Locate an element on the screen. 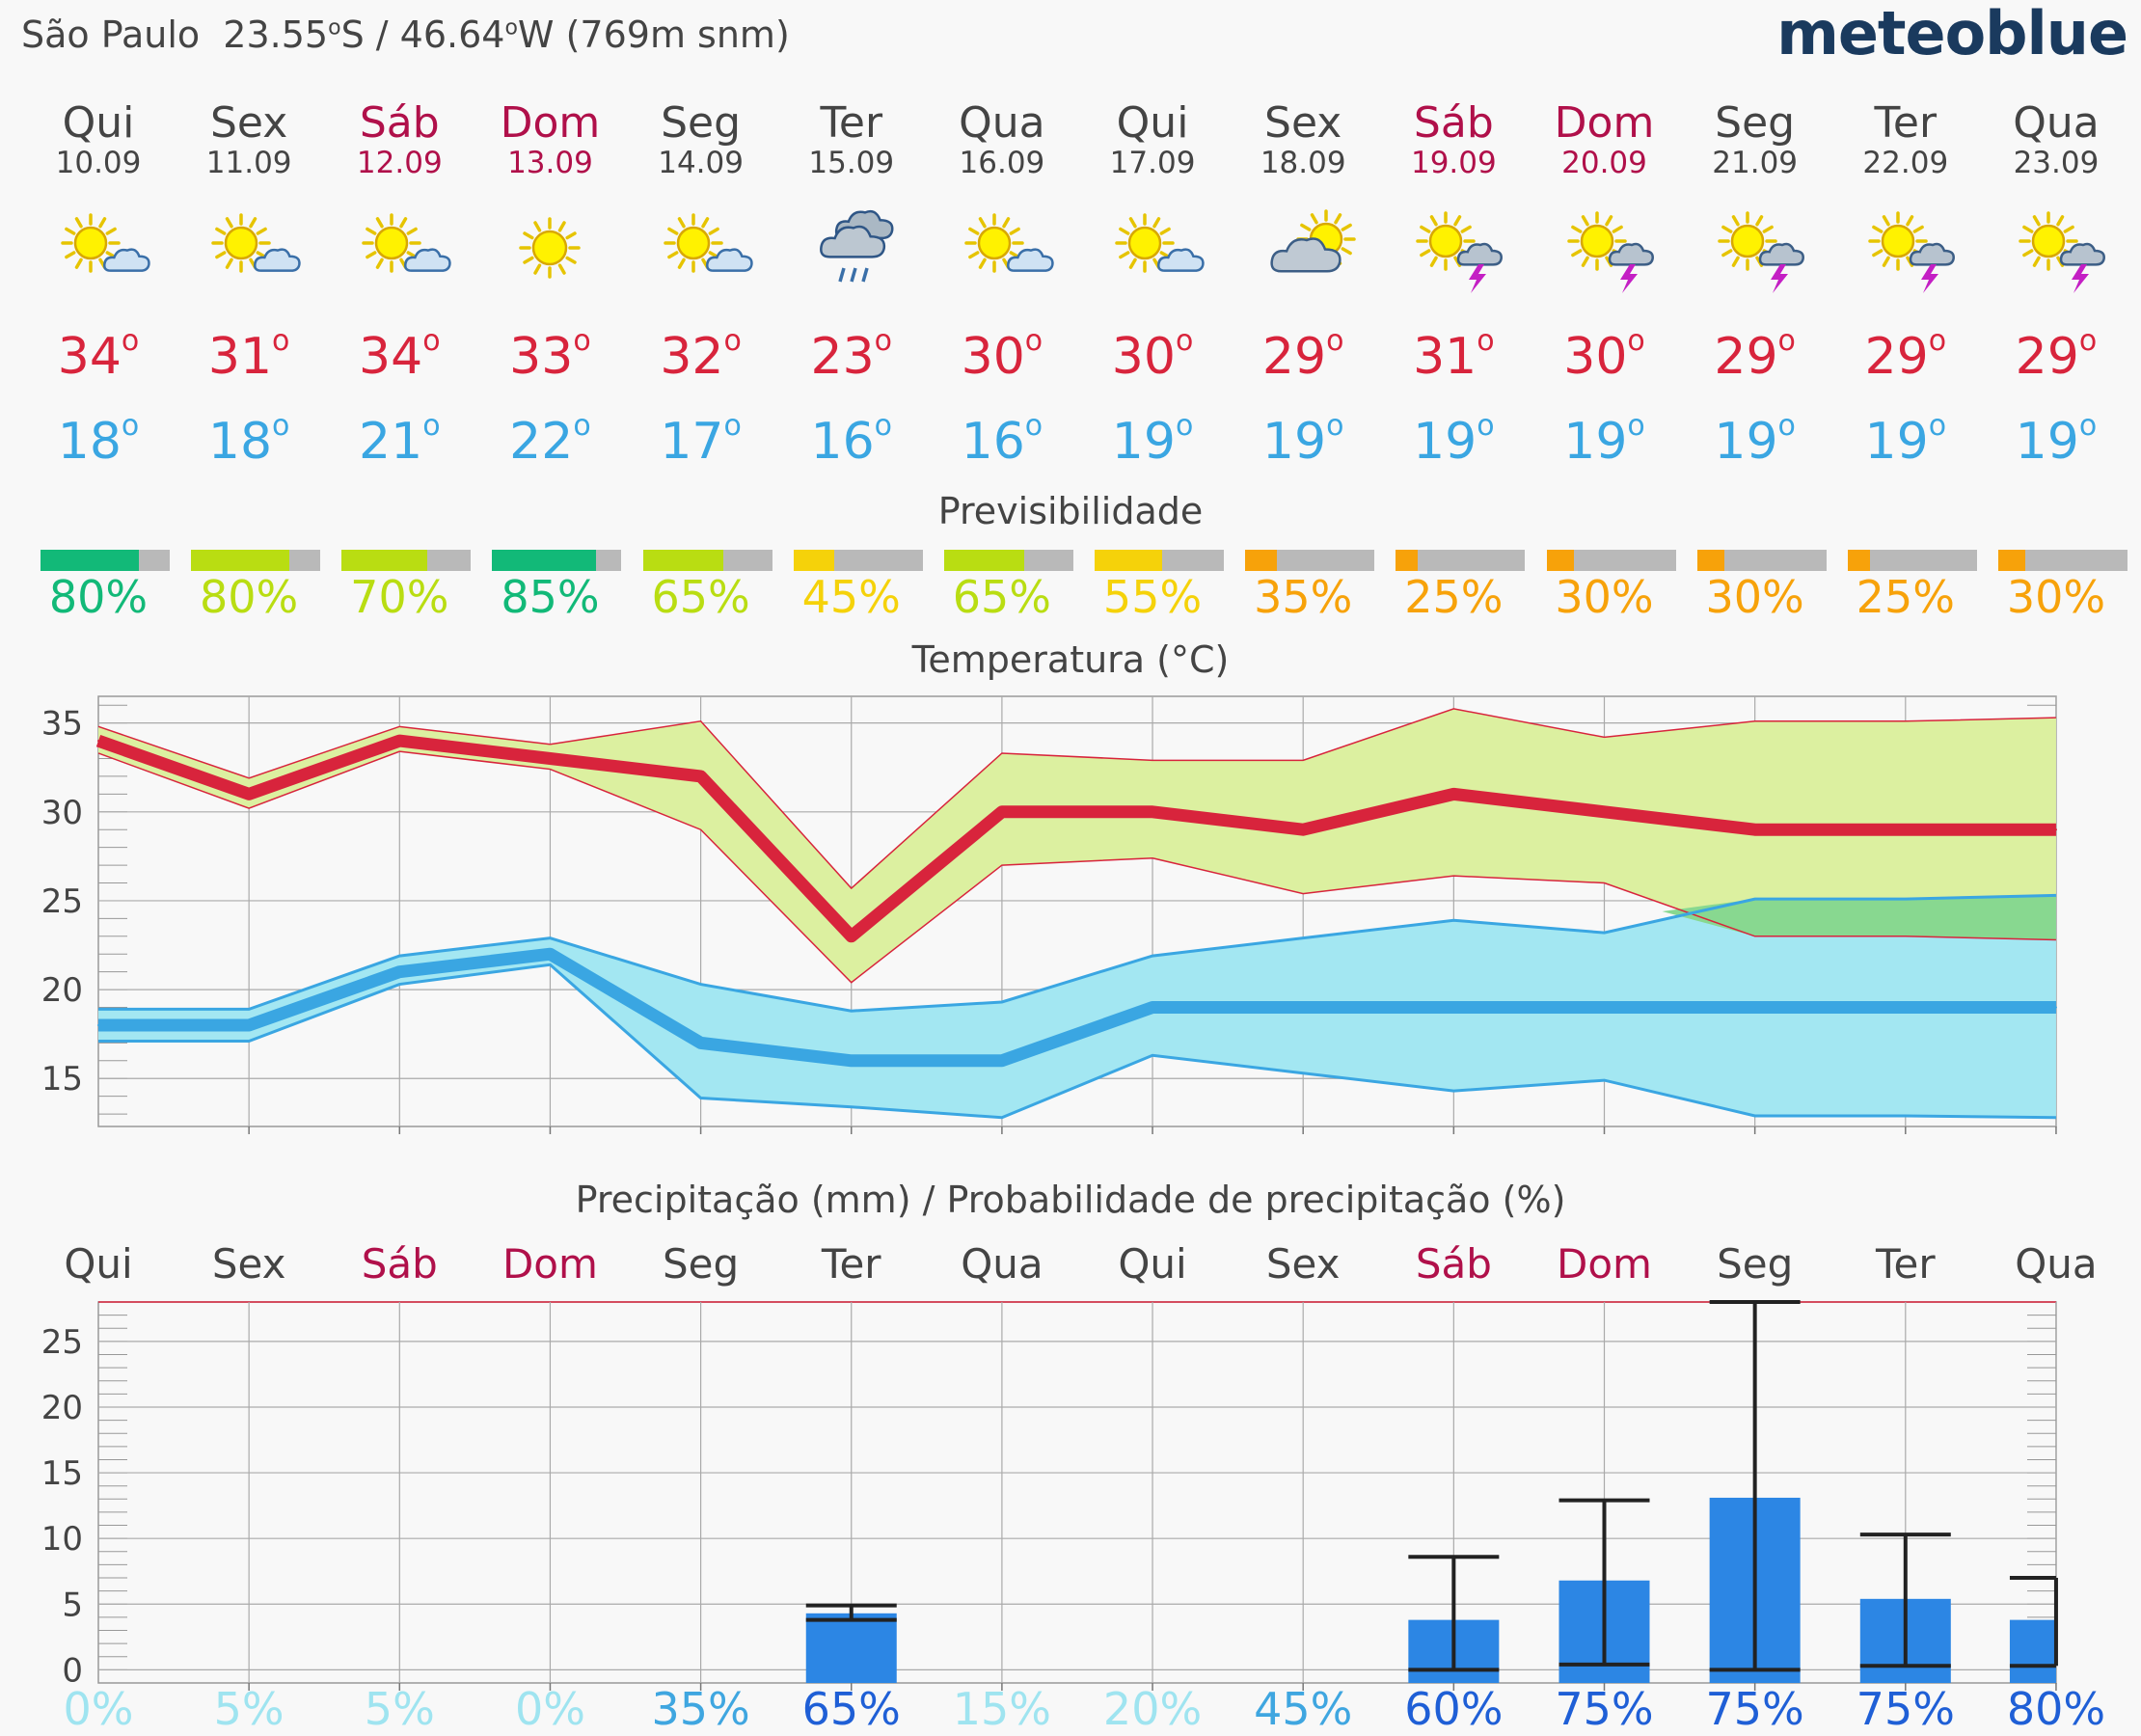 This screenshot has height=1736, width=2141. brand-logo: meteoblue is located at coordinates (1952, 34).